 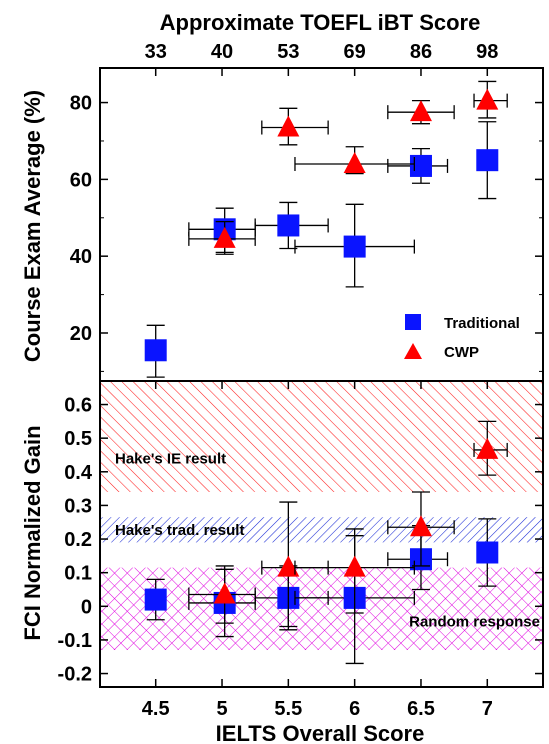 I want to click on bottom-y-tick-label: 0.4, so click(x=78, y=473).